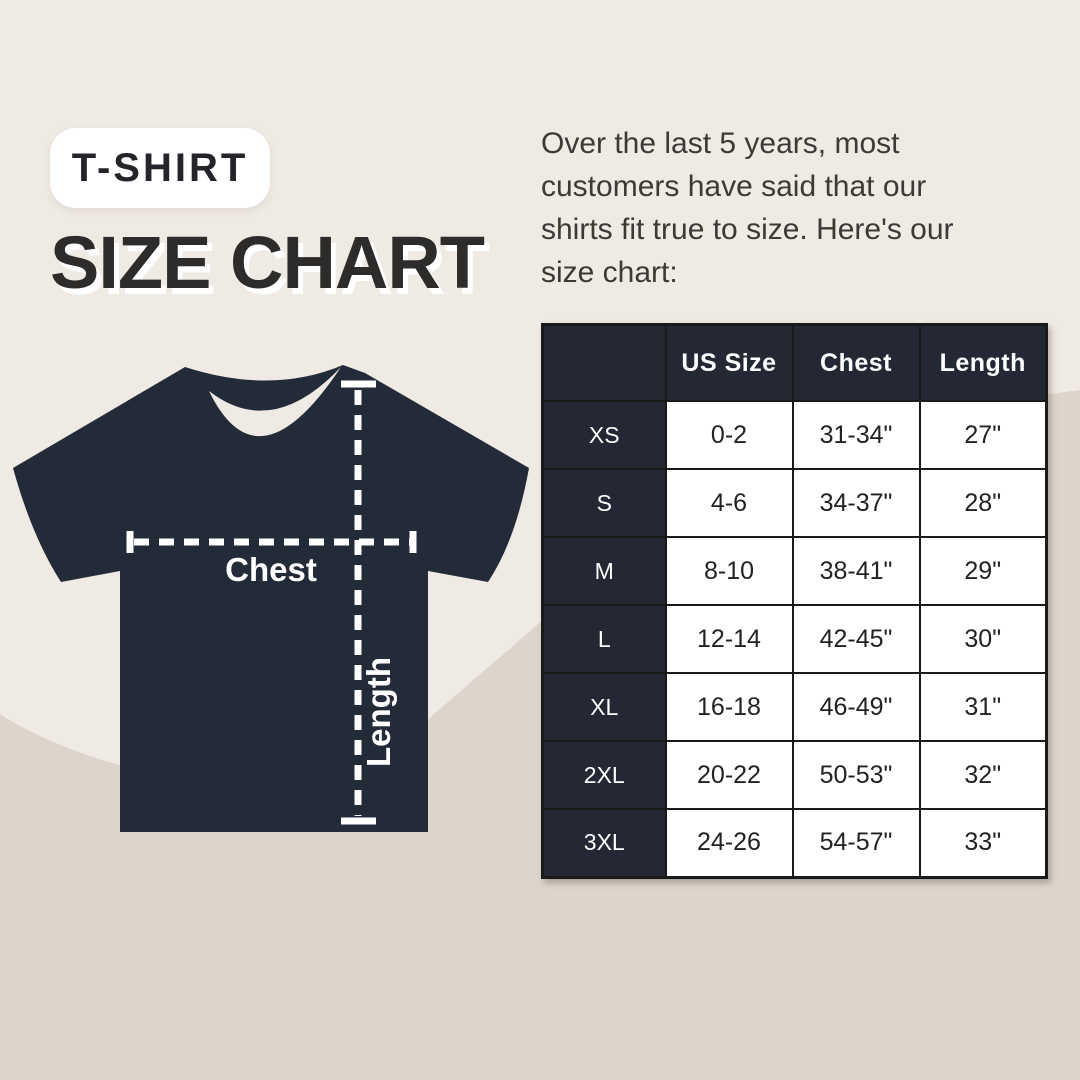 Image resolution: width=1080 pixels, height=1080 pixels. Describe the element at coordinates (720, 143) in the screenshot. I see `intro-line: Over the last 5 years, most` at that location.